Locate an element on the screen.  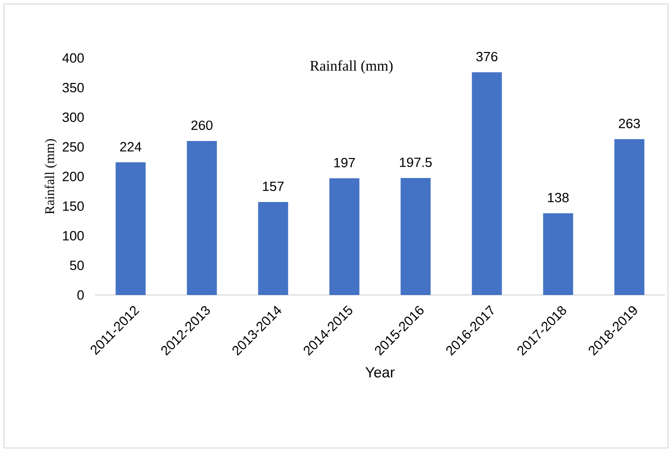
chart-title: Rainfall (mm) is located at coordinates (351, 67).